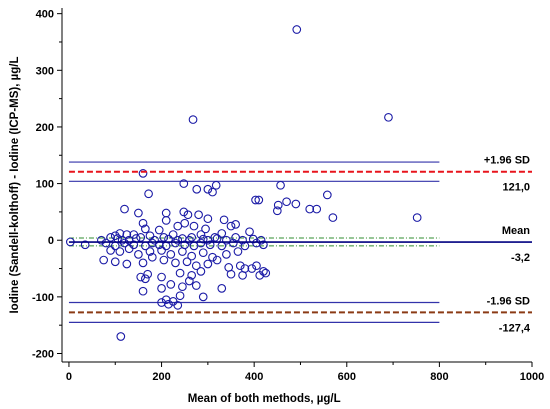 The width and height of the screenshot is (550, 409). What do you see at coordinates (532, 377) in the screenshot?
I see `x-tick-label: 1000` at bounding box center [532, 377].